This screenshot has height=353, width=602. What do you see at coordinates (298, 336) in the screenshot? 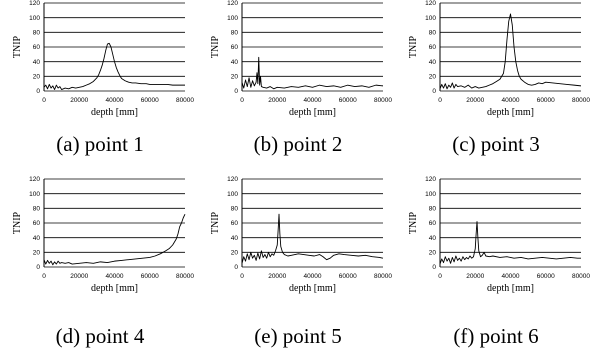
I see `chart-caption: (e) point 5` at bounding box center [298, 336].